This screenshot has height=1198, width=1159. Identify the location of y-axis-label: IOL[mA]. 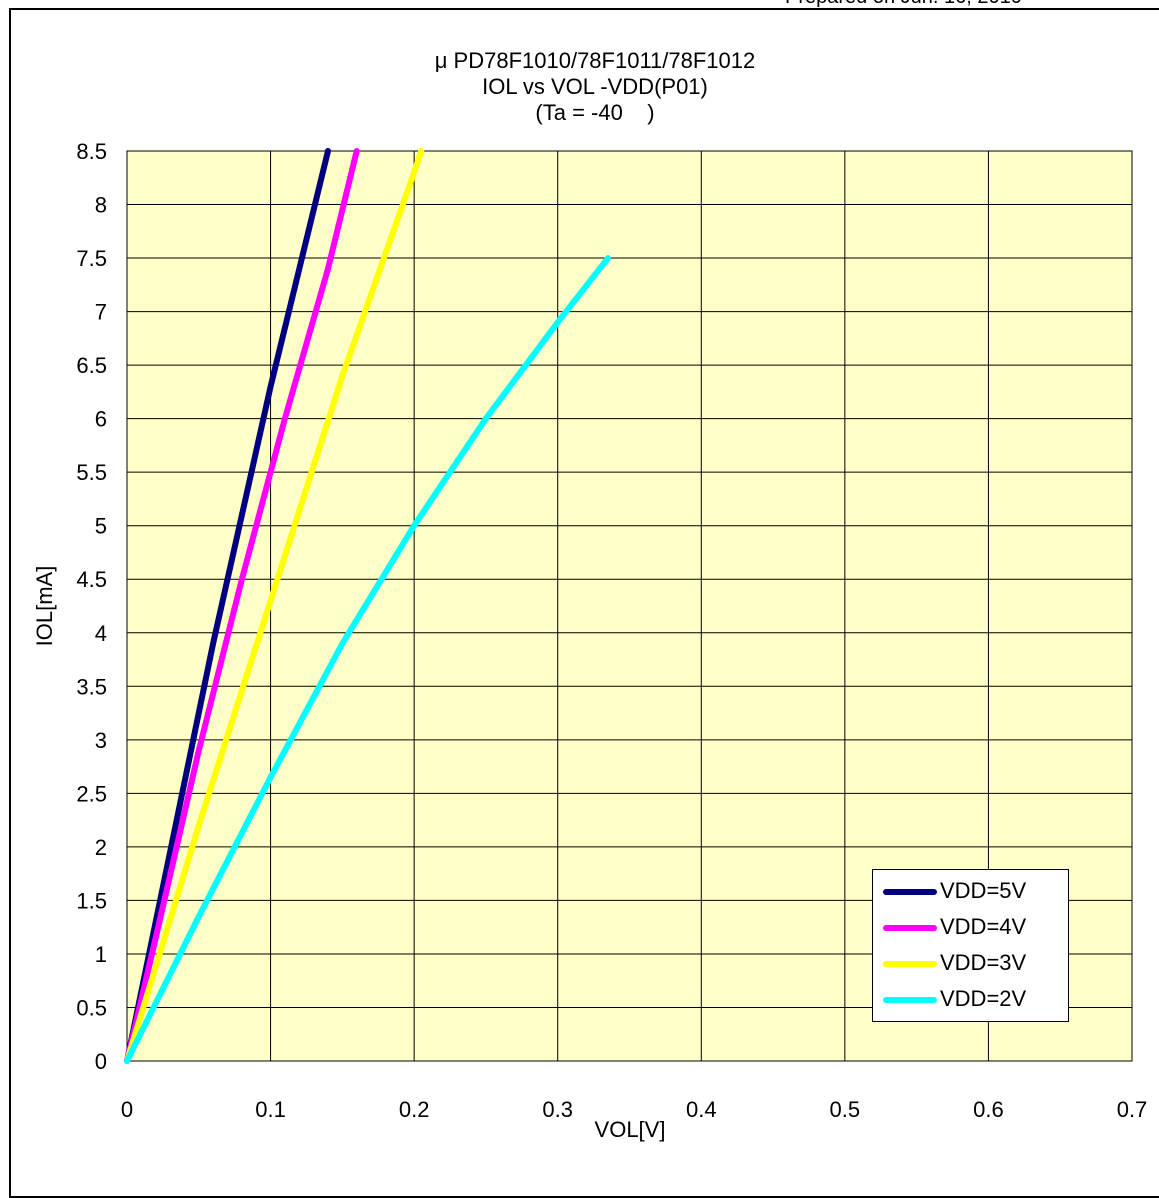
(44, 606).